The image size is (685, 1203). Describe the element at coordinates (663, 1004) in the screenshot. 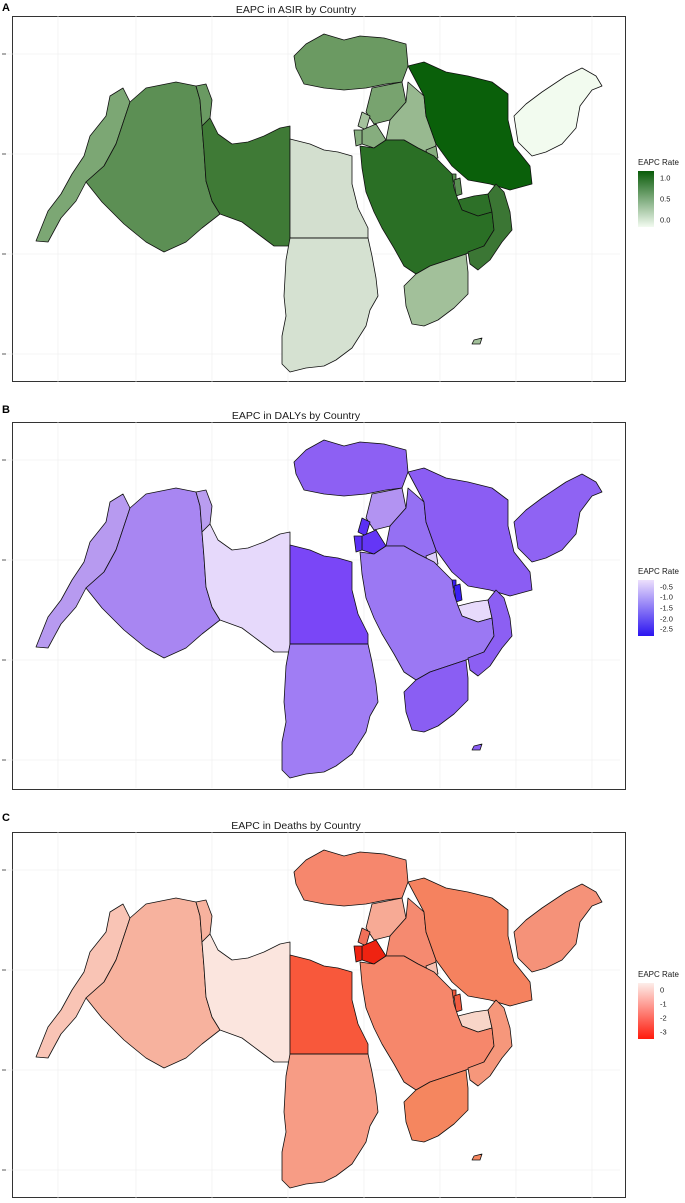

I see `legend-tick-label: -1` at that location.